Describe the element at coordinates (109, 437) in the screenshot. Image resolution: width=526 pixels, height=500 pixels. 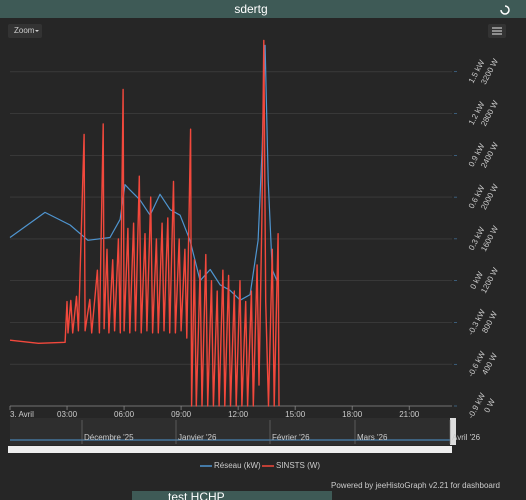
I see `navigator-label: Décembre '25` at that location.